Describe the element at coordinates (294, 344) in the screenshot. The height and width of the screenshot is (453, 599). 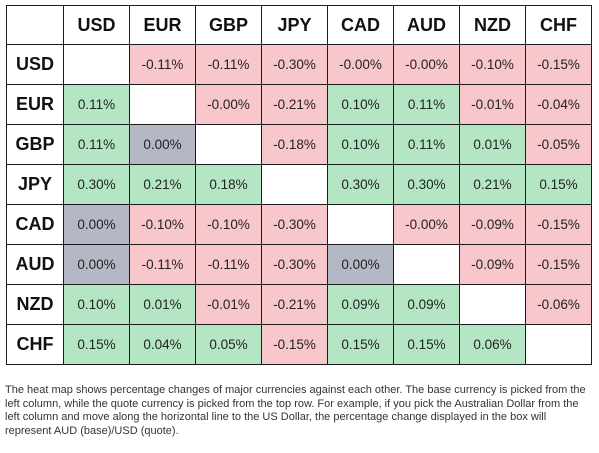
I see `heatmap-cell-chf-jpy: -0.15%` at that location.